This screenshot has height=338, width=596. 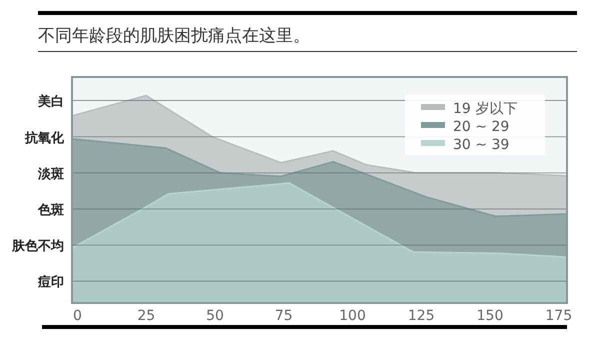 What do you see at coordinates (50, 174) in the screenshot?
I see `ref-line-label: 淡斑` at bounding box center [50, 174].